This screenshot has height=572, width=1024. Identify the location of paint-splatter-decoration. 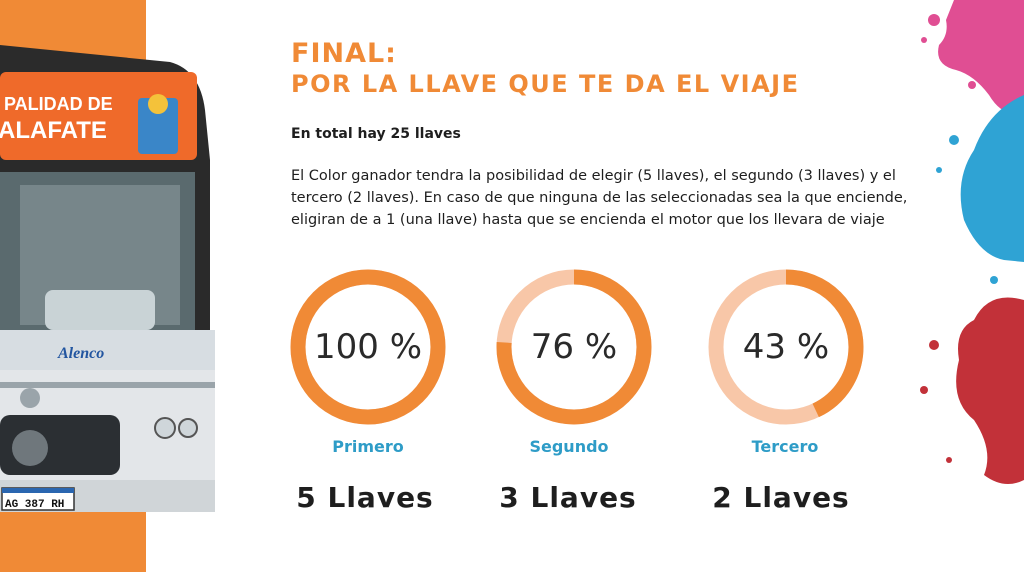
(972, 242).